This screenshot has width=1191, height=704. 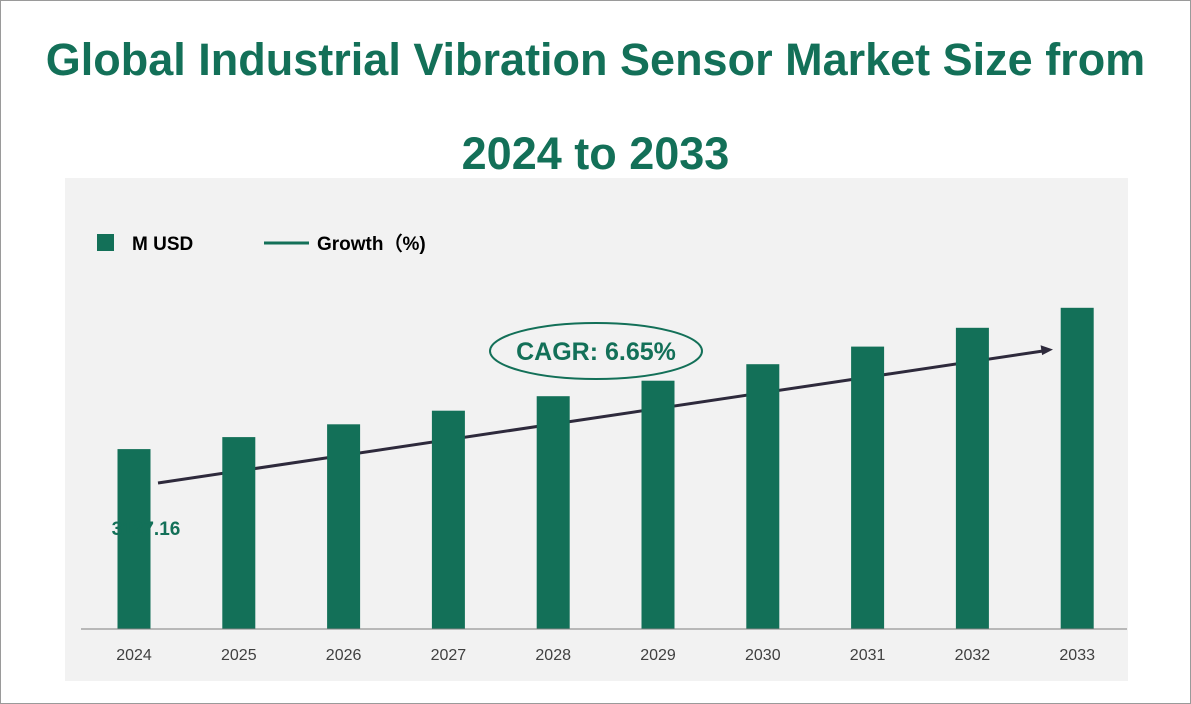 What do you see at coordinates (868, 655) in the screenshot?
I see `x-tick-label-2031: 2031` at bounding box center [868, 655].